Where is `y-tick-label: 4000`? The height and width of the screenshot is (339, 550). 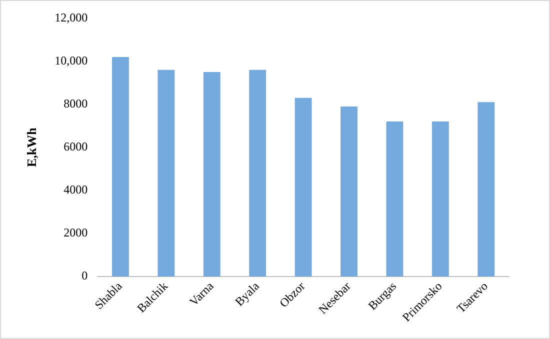 y-tick-label: 4000 is located at coordinates (76, 189).